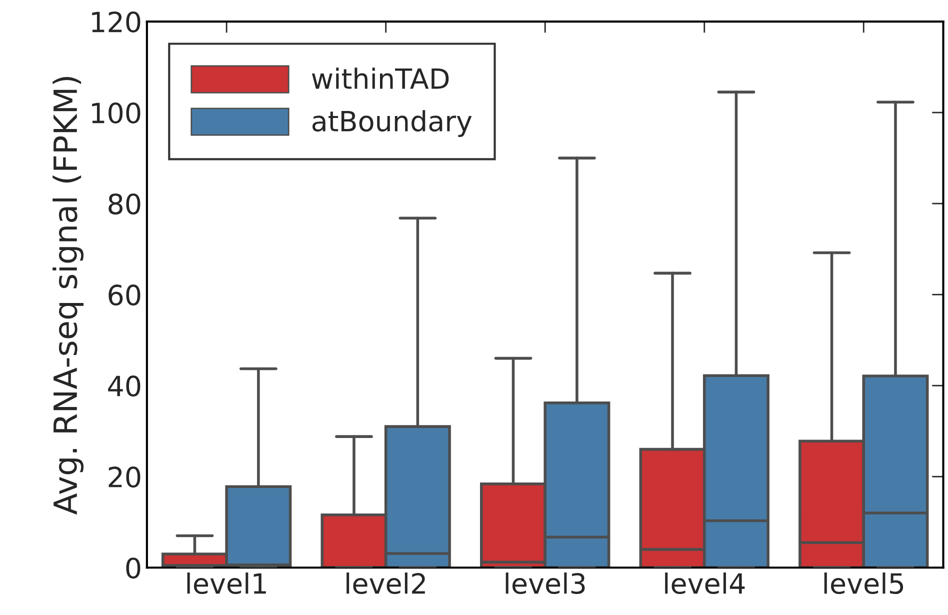 Image resolution: width=948 pixels, height=615 pixels. Describe the element at coordinates (124, 295) in the screenshot. I see `y-tick-label: 60` at that location.